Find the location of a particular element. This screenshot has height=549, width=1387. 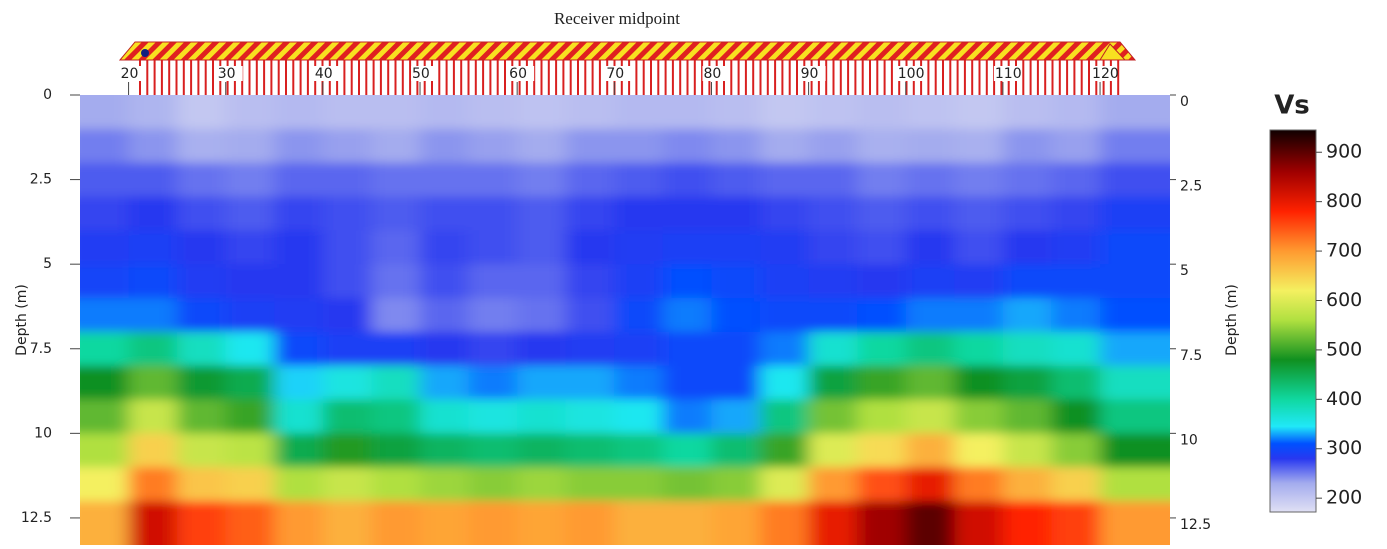

y-tick-label: 10 is located at coordinates (43, 433).